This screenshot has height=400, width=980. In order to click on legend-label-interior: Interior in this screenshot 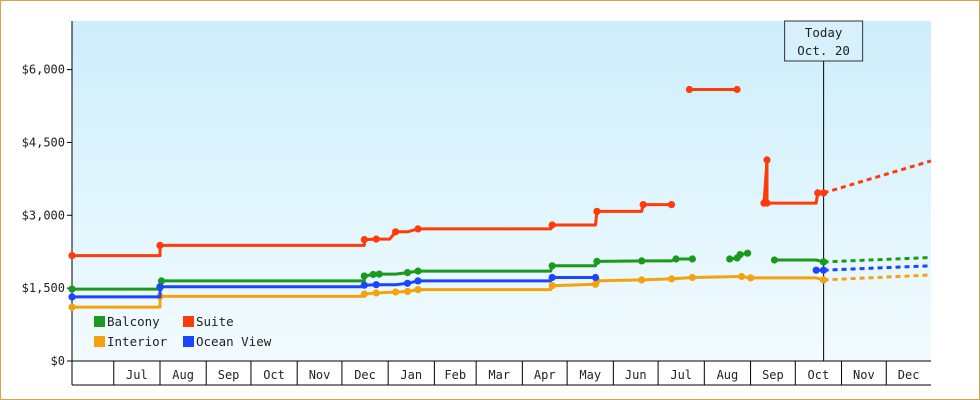, I will do `click(137, 341)`.